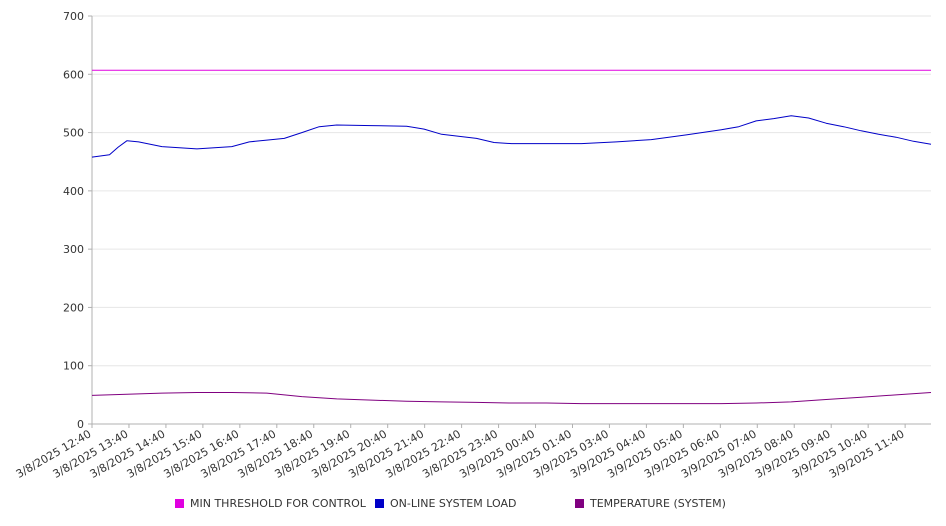  What do you see at coordinates (73, 307) in the screenshot?
I see `y-tick-label: 200` at bounding box center [73, 307].